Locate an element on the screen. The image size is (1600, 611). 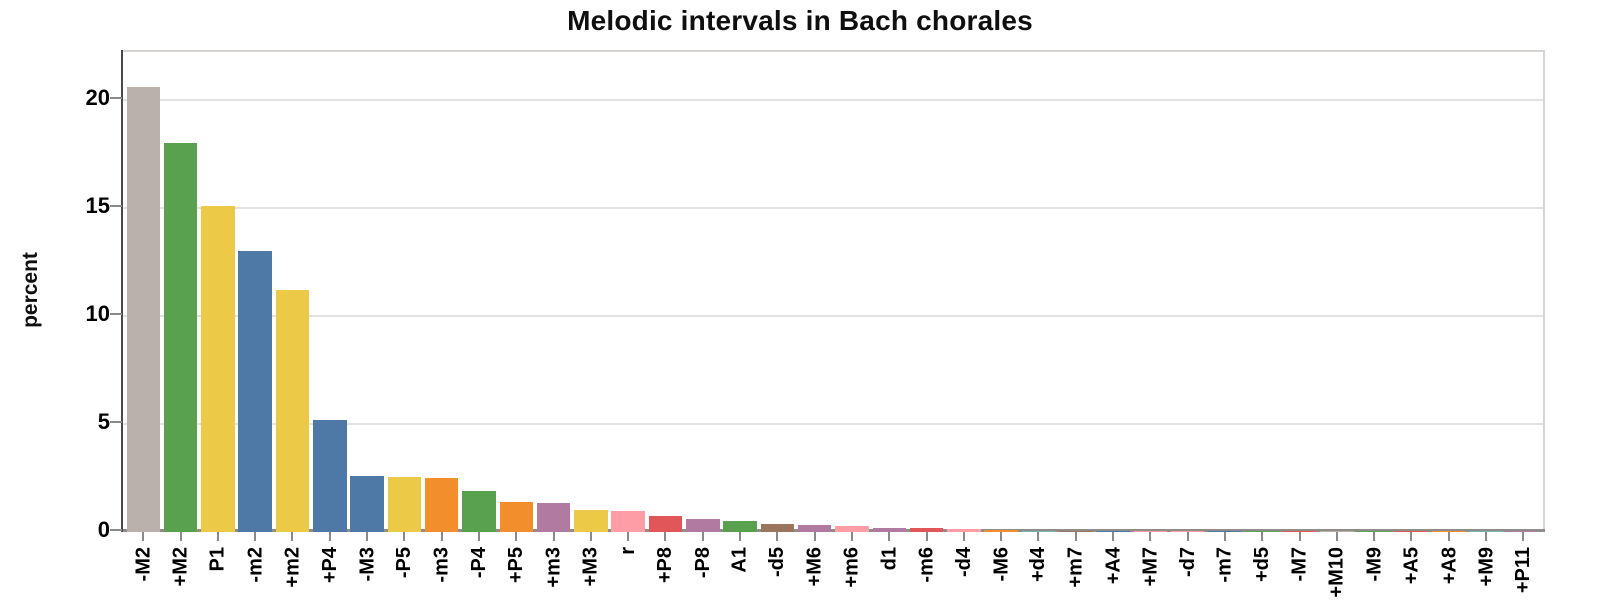
bar--m2 is located at coordinates (255, 391).